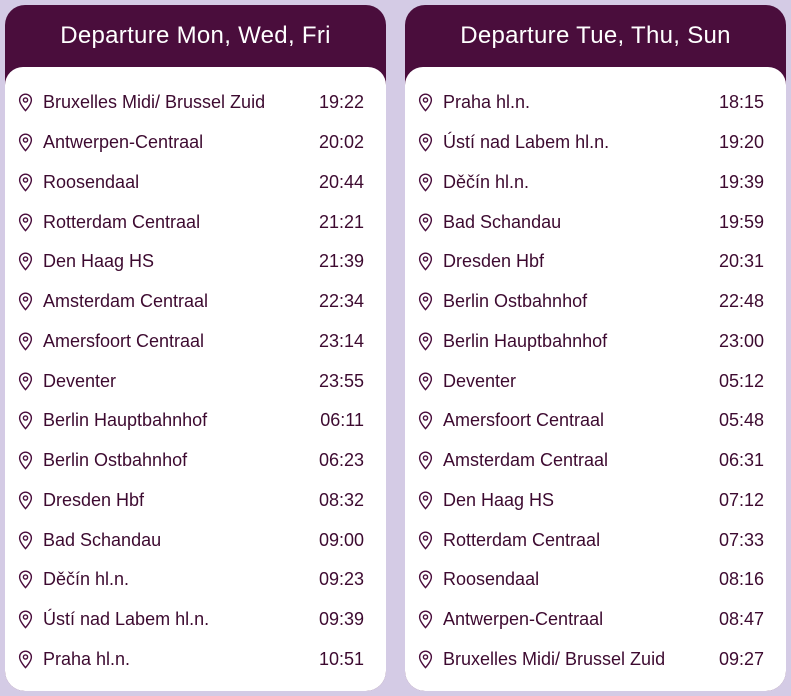 The width and height of the screenshot is (791, 696). Describe the element at coordinates (189, 222) in the screenshot. I see `stop-row: Rotterdam Centraal 21:21` at that location.